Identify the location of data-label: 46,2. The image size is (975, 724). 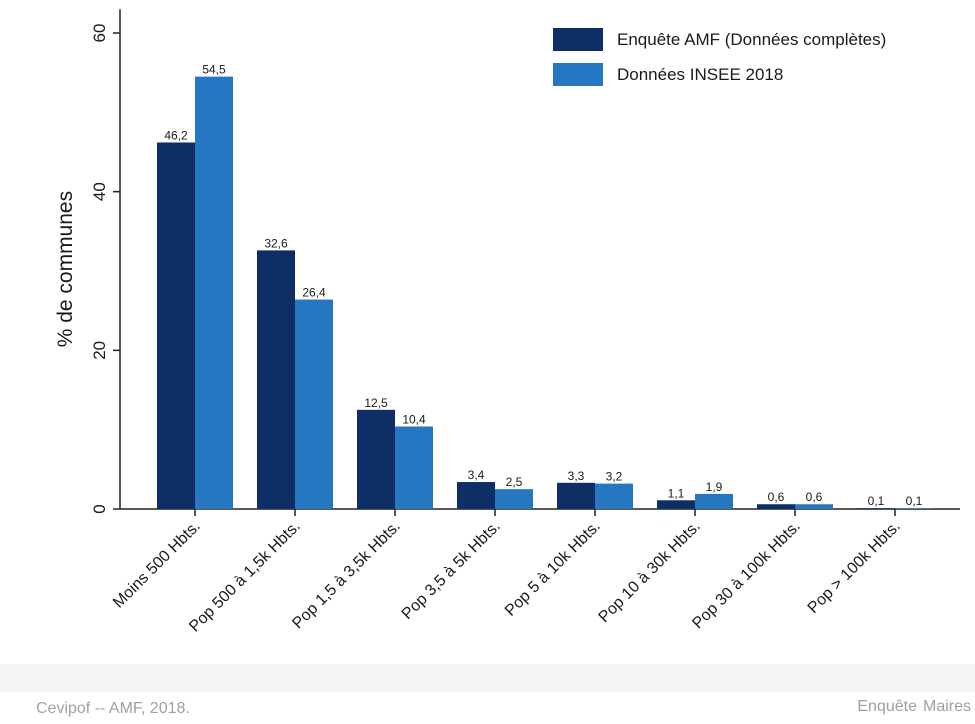
(176, 135).